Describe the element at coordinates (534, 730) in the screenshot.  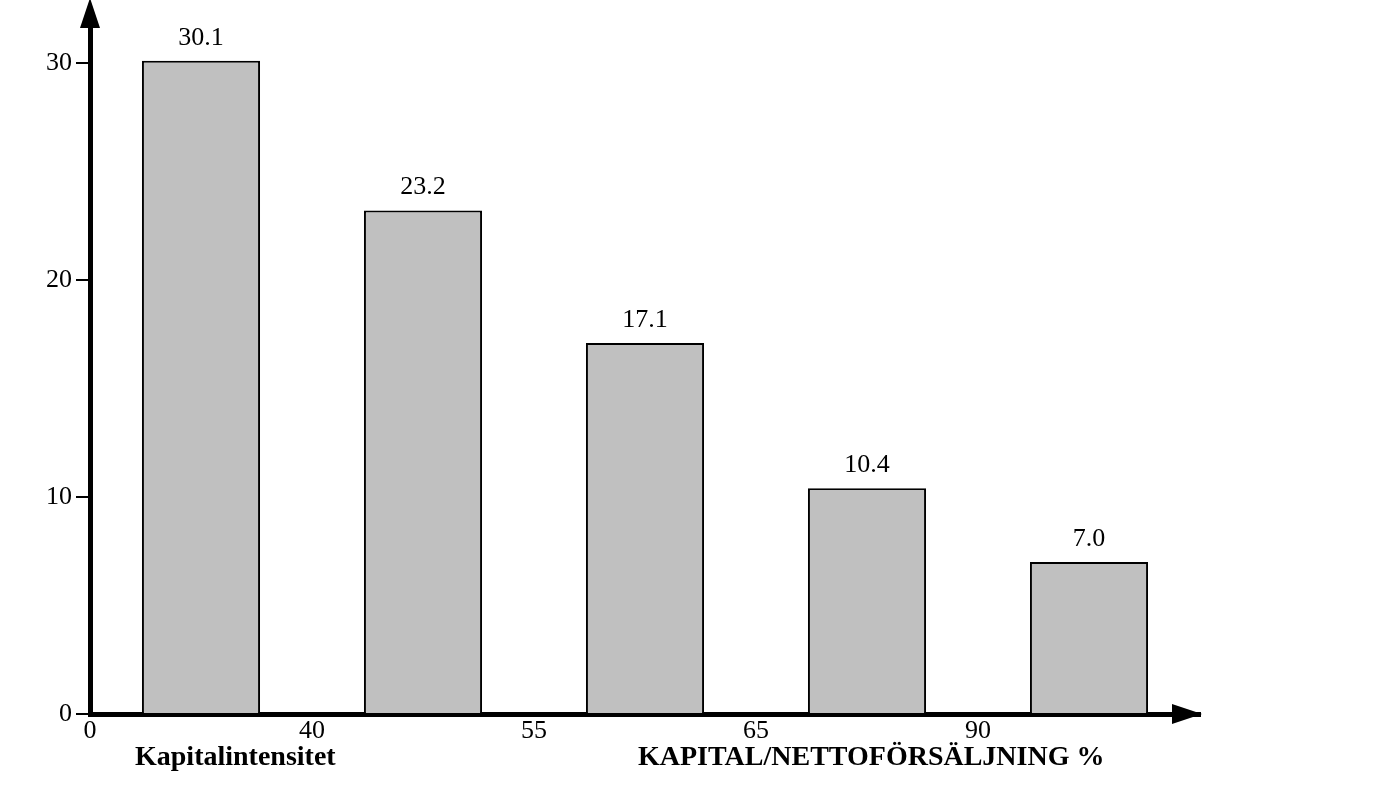
I see `x-tick-label: 55` at that location.